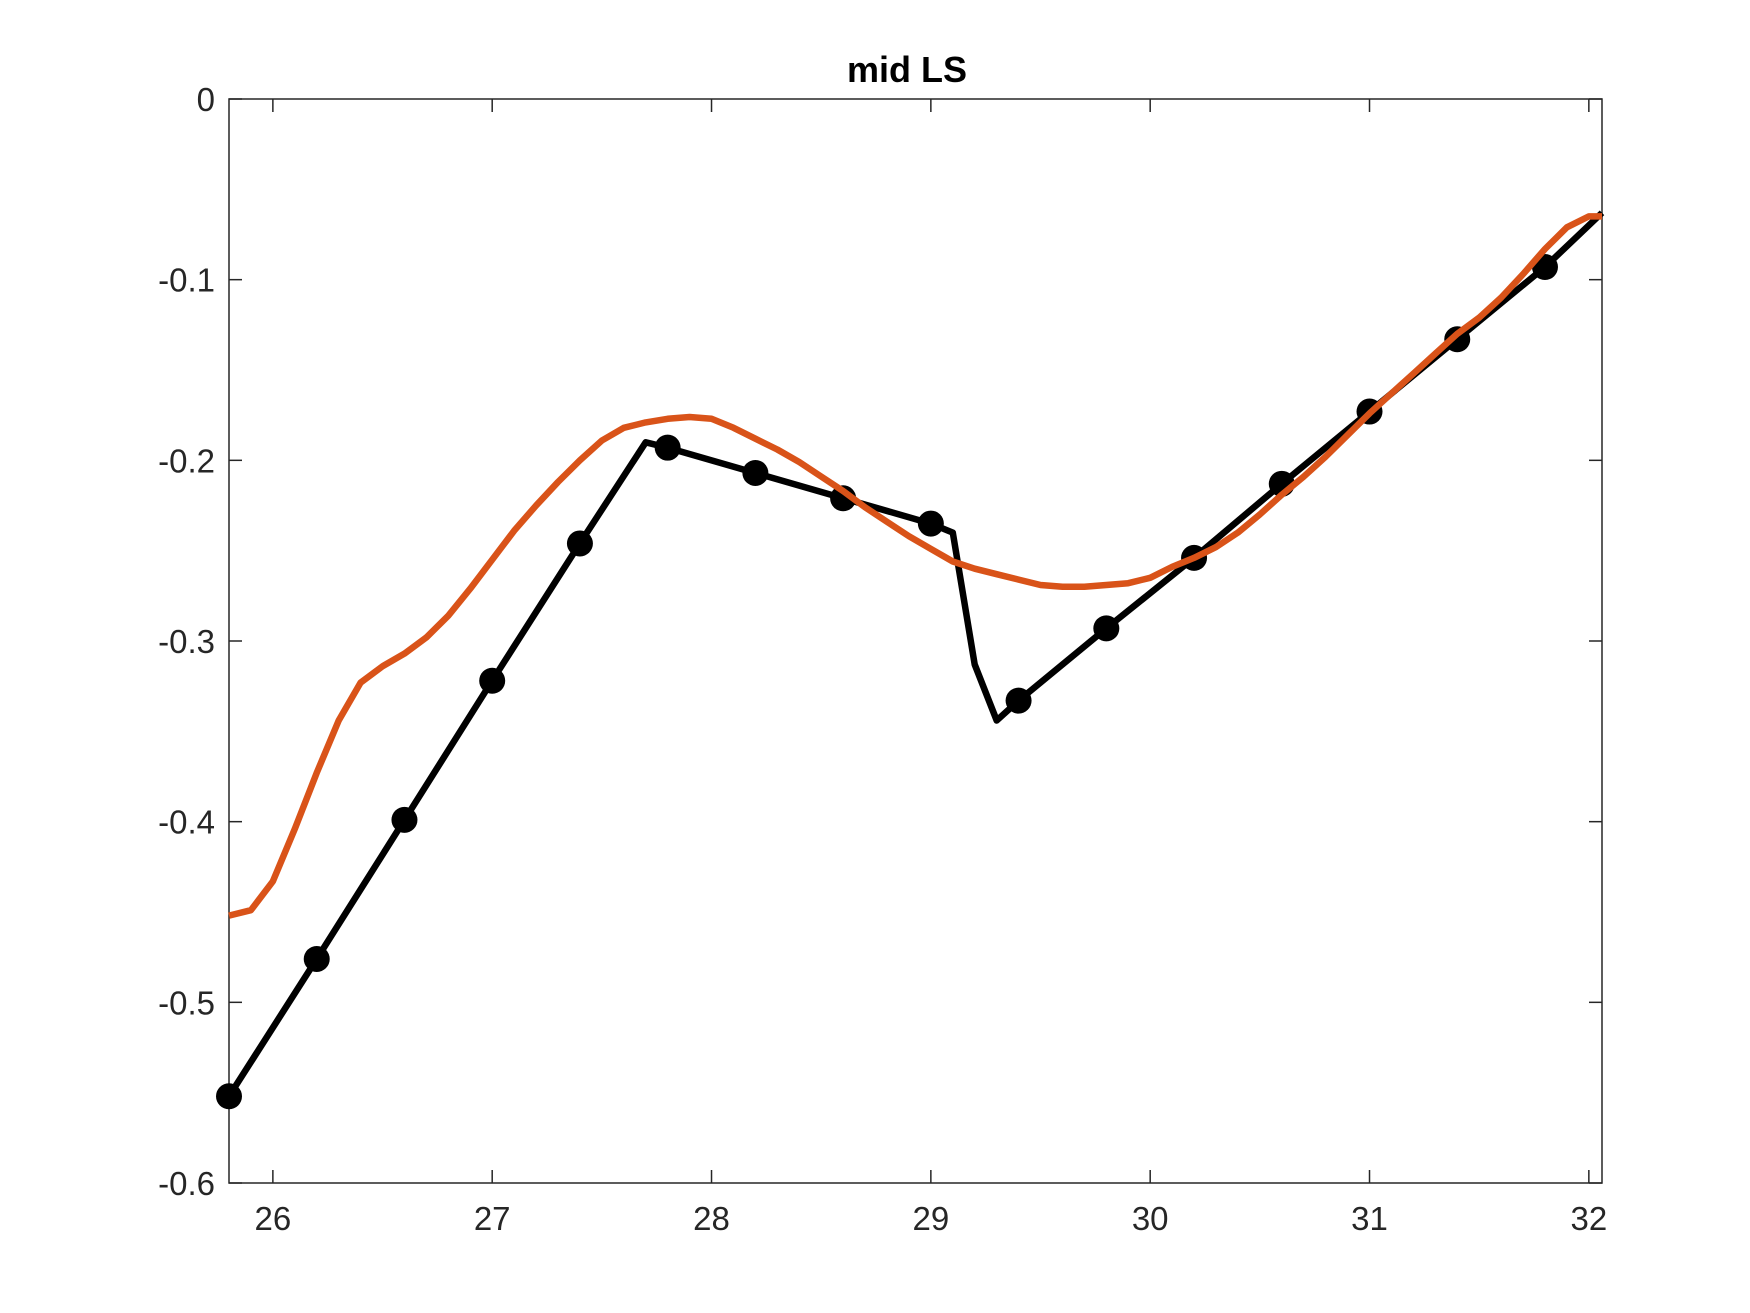 The height and width of the screenshot is (1313, 1750). I want to click on x-tick-label: 32, so click(1588, 1218).